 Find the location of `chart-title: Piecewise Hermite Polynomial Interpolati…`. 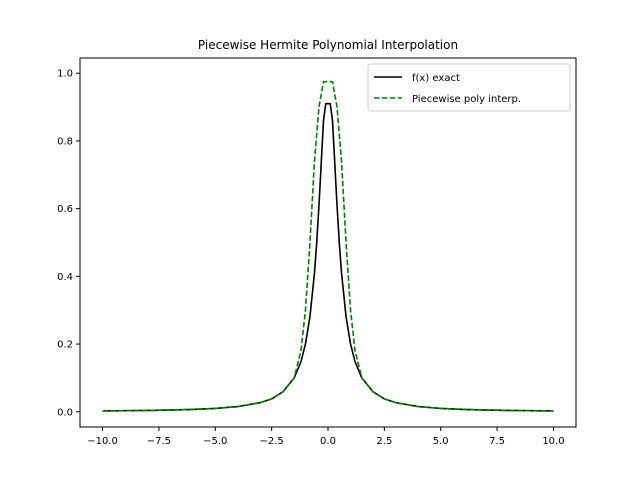

chart-title: Piecewise Hermite Polynomial Interpolati… is located at coordinates (328, 45).